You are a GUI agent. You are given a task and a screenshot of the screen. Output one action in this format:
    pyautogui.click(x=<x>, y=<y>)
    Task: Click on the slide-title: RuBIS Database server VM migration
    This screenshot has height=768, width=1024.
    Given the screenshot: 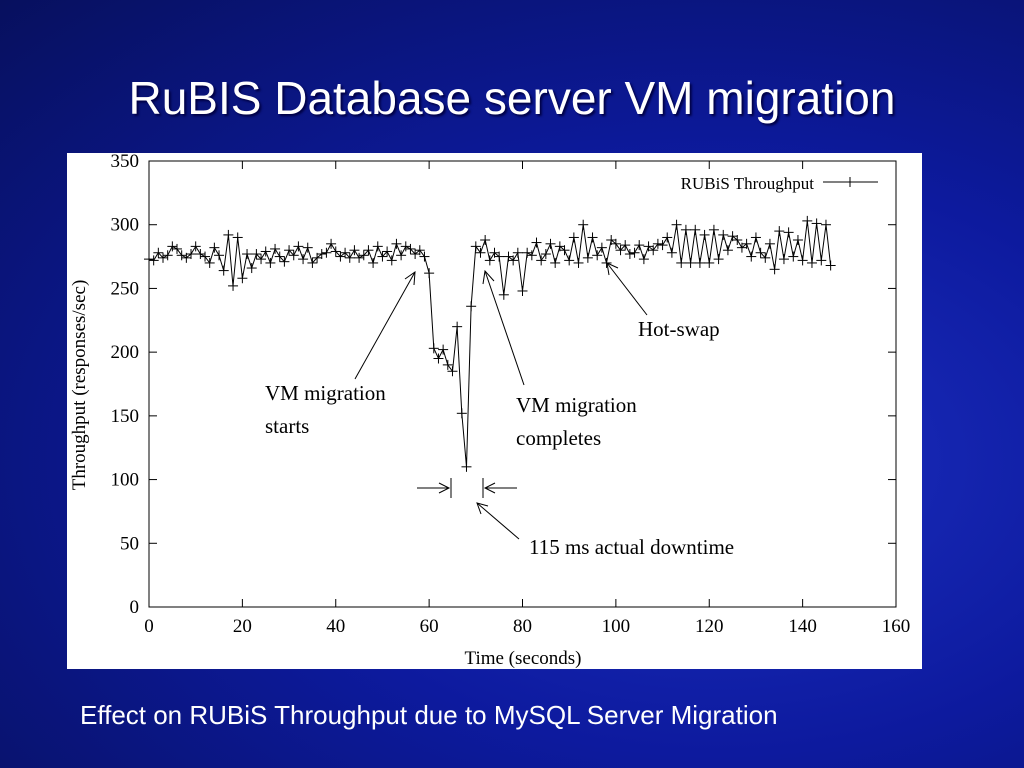 What is the action you would take?
    pyautogui.click(x=512, y=98)
    